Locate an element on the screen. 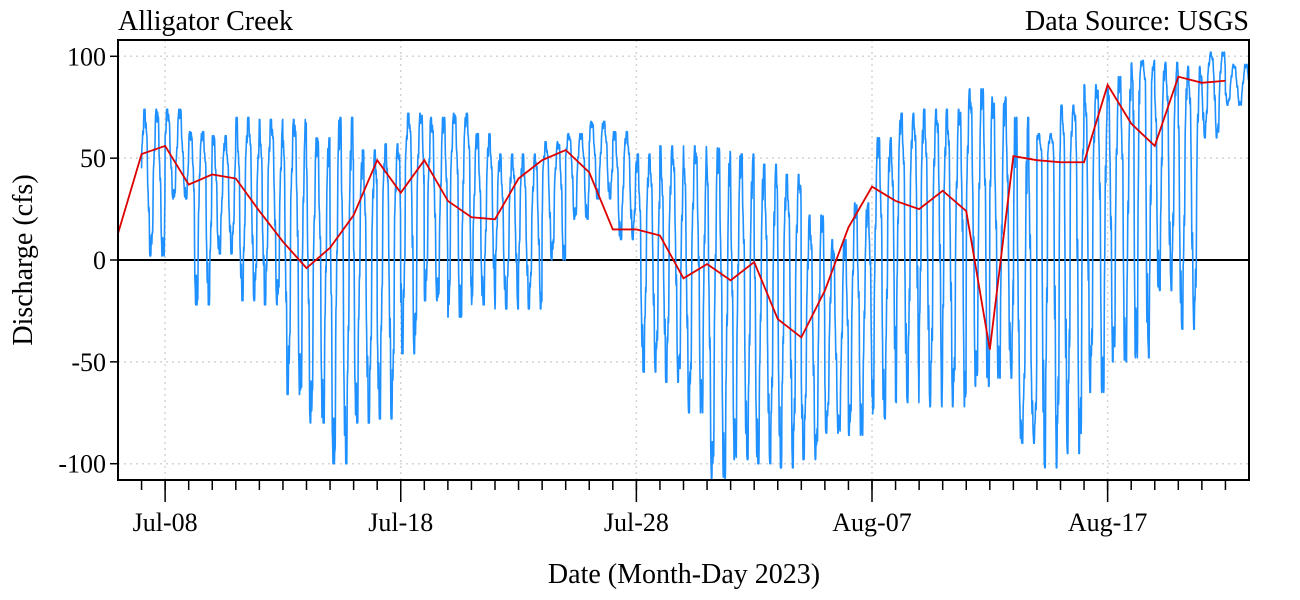  y-axis-label: Discharge (cfs) is located at coordinates (23, 259).